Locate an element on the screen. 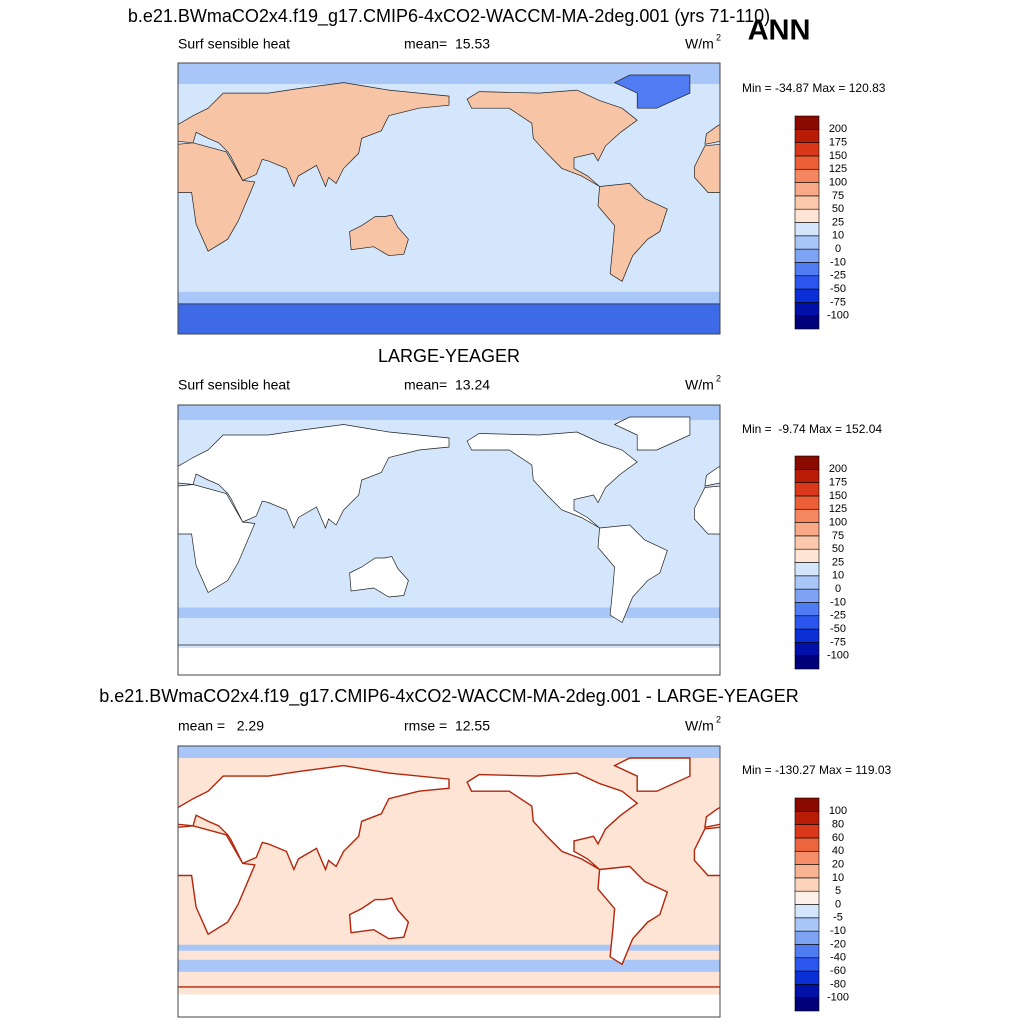 The height and width of the screenshot is (1024, 1024). colorbar-label: 175 is located at coordinates (838, 143).